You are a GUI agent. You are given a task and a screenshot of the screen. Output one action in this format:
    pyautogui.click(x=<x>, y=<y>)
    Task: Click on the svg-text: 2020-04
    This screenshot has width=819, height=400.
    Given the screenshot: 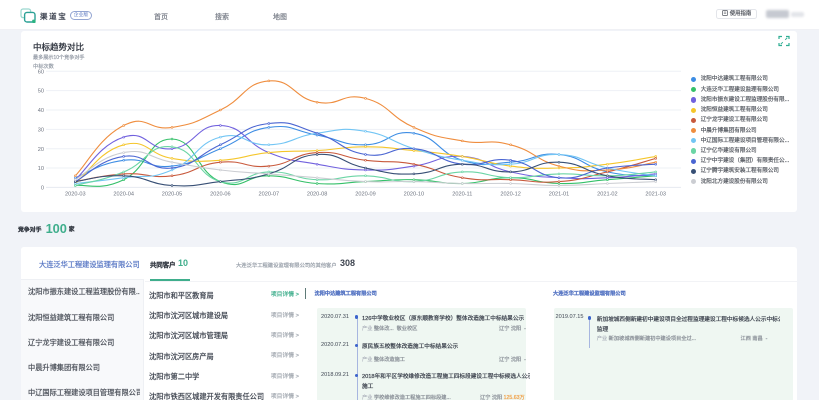 What is the action you would take?
    pyautogui.click(x=123, y=195)
    